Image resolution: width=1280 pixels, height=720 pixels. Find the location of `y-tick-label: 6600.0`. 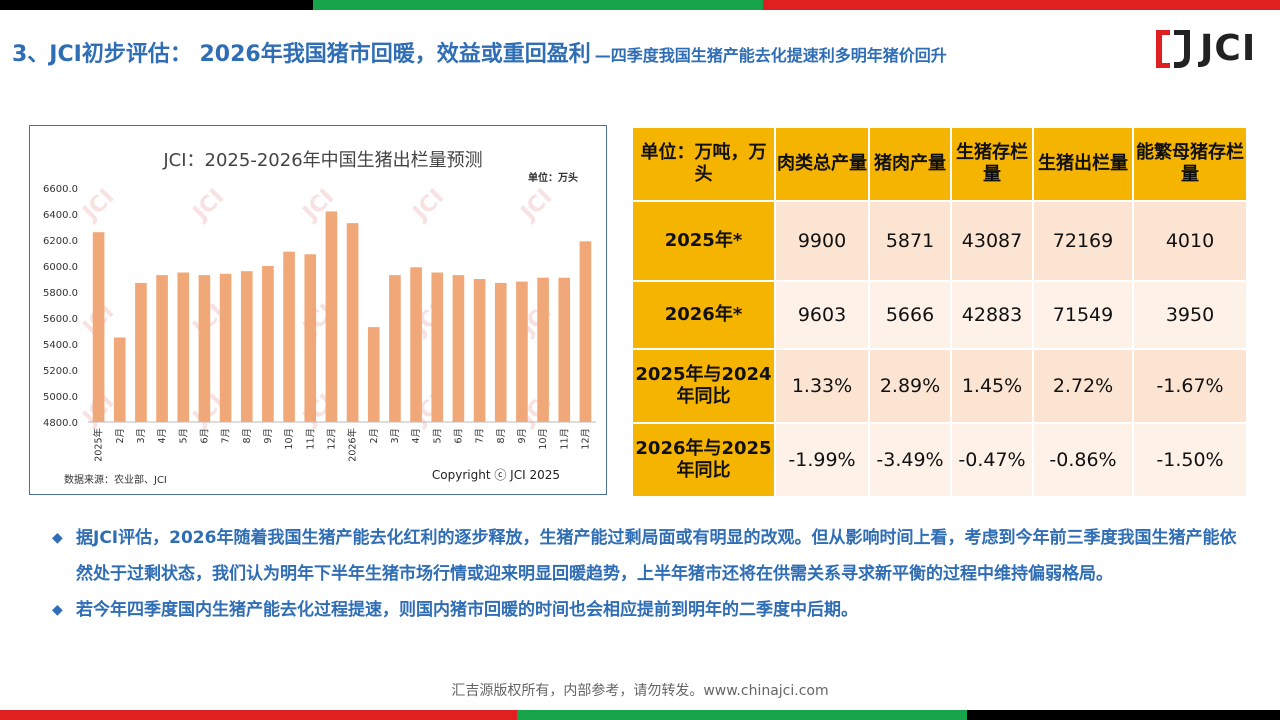

y-tick-label: 6600.0 is located at coordinates (60, 189).